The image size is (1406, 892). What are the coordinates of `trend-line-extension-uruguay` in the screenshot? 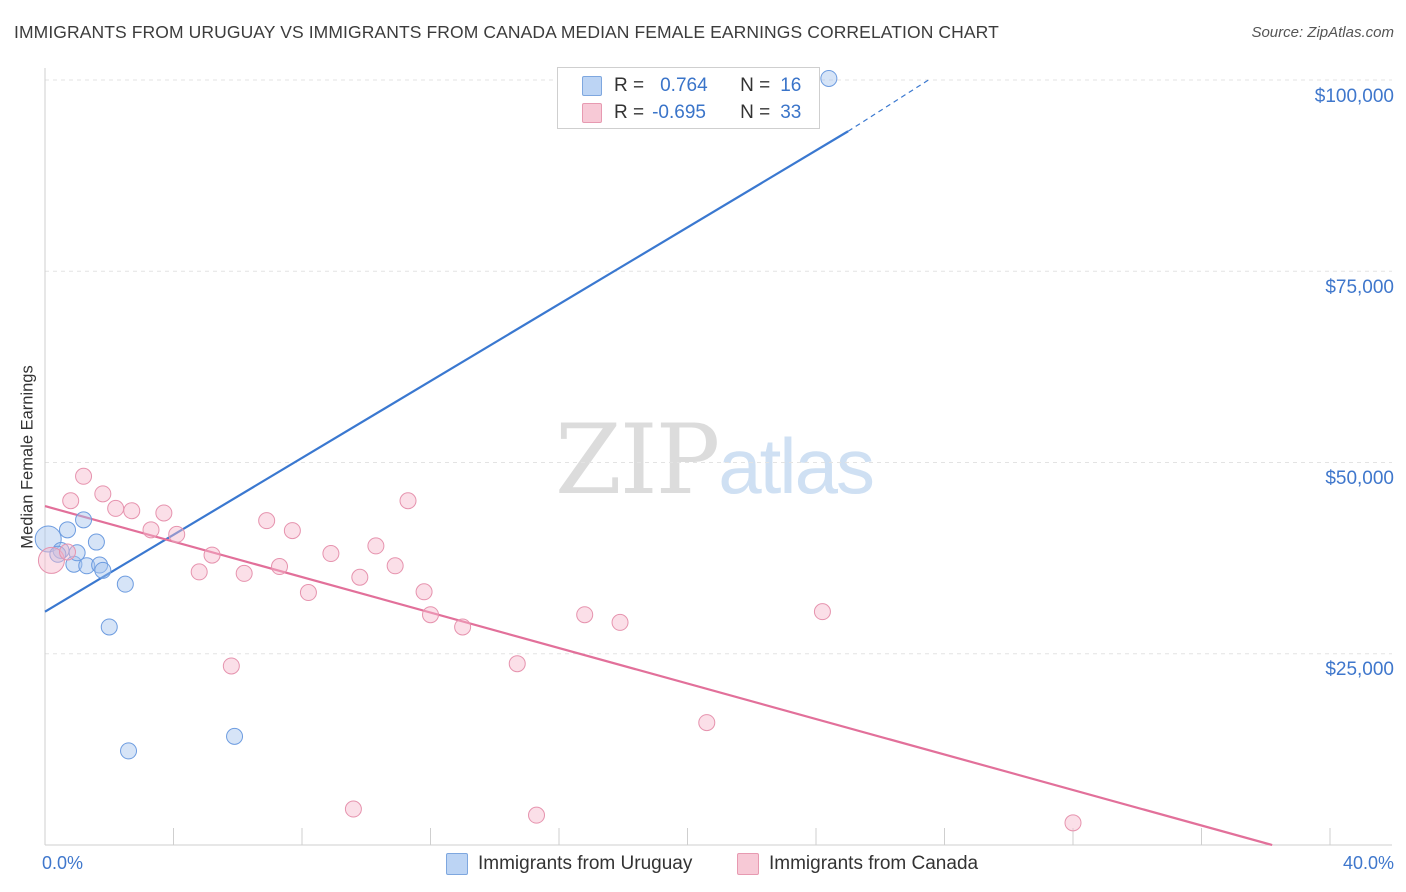 It's located at (888, 105).